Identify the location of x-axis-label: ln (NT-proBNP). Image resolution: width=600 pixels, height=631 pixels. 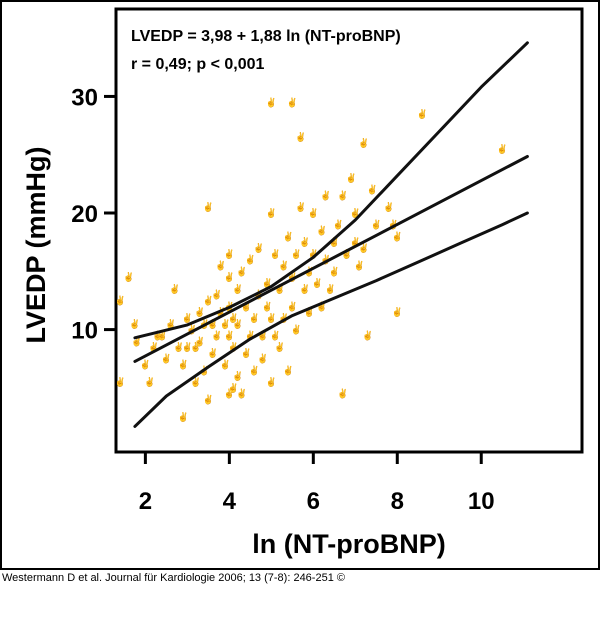
(348, 544).